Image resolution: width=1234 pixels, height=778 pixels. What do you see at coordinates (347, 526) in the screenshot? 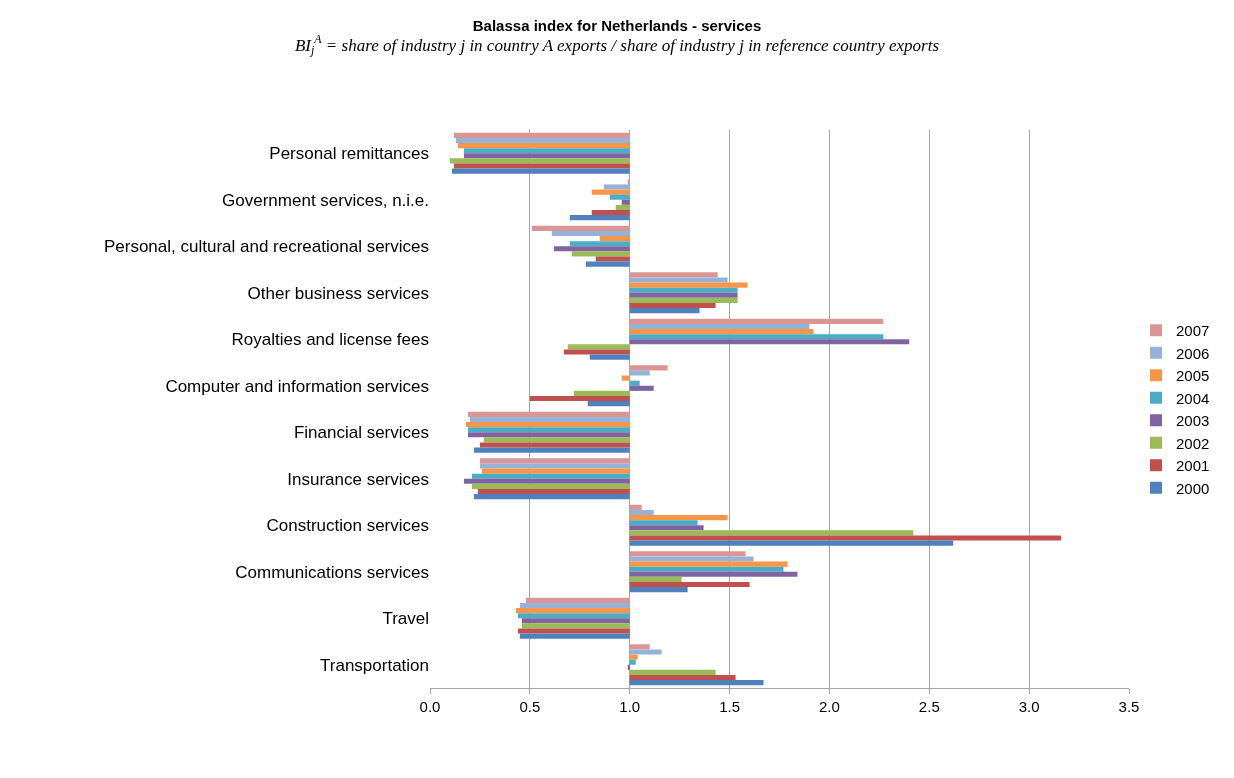
I see `y-tick-label: Construction services` at bounding box center [347, 526].